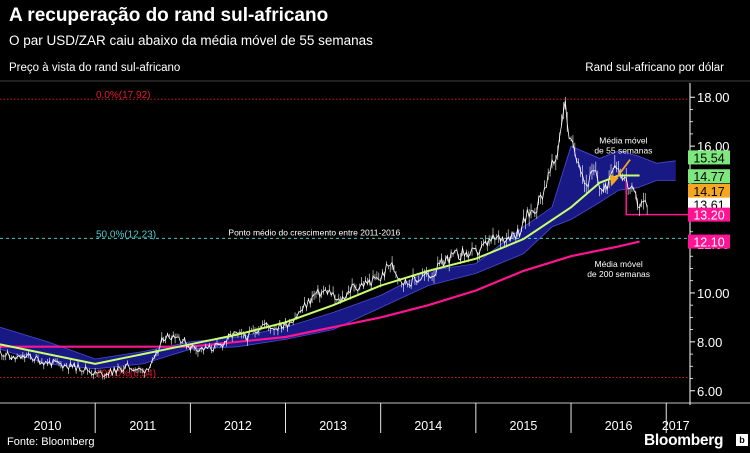 The image size is (750, 453). I want to click on y-tick-label: 10.00, so click(713, 293).